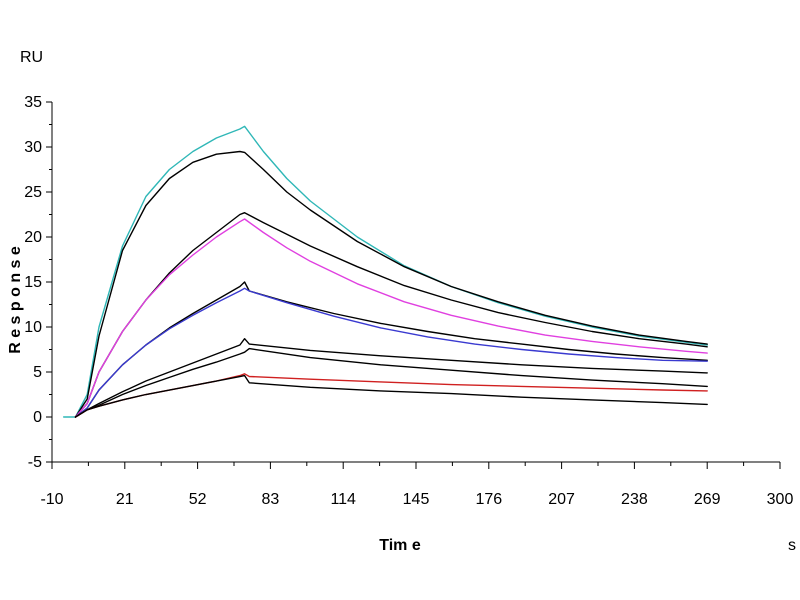 The image size is (800, 600). What do you see at coordinates (33, 282) in the screenshot?
I see `y-tick-label: 15` at bounding box center [33, 282].